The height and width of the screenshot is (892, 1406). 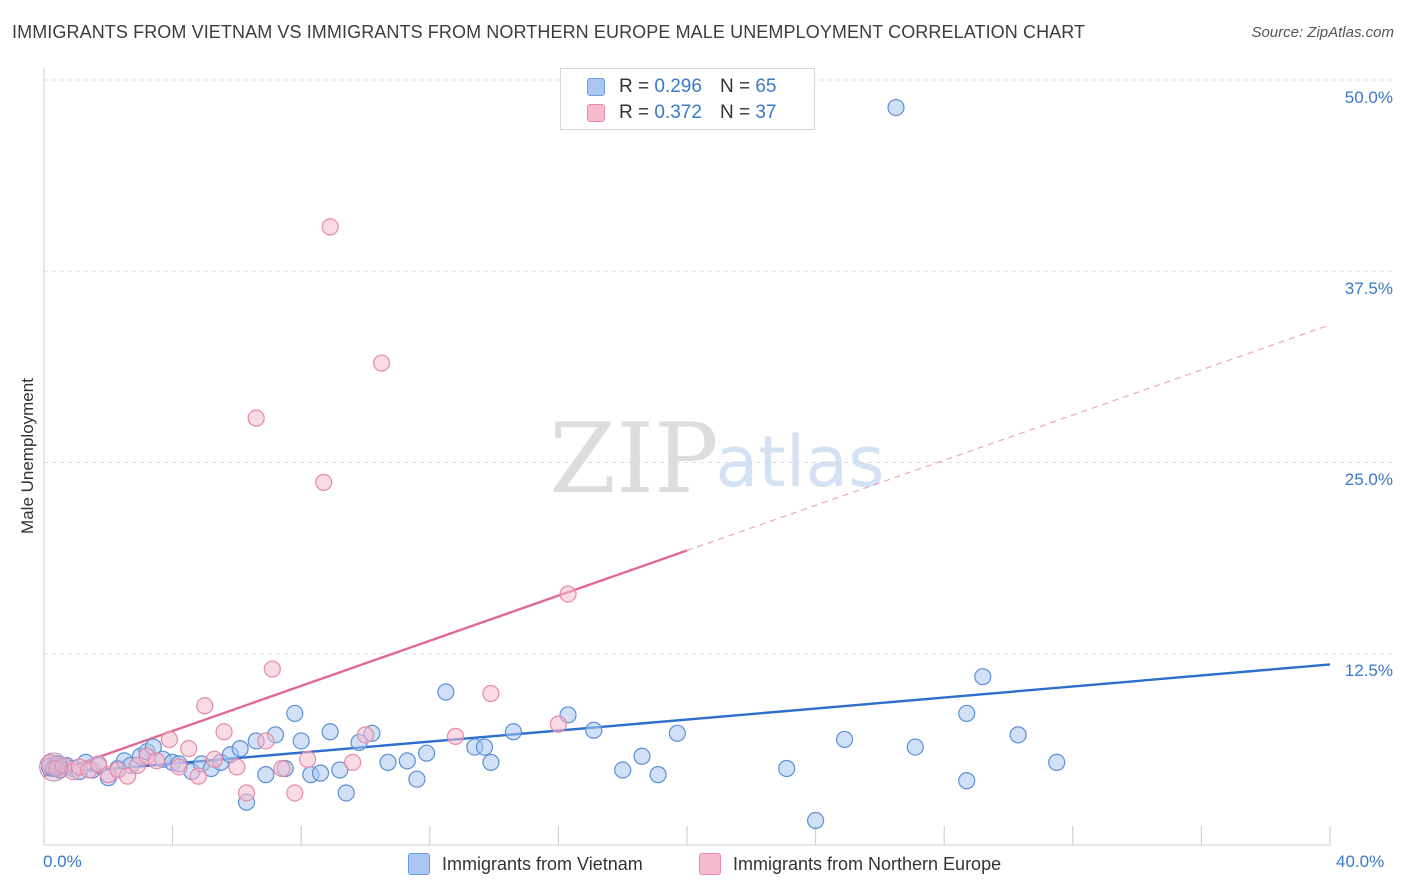 I want to click on legend-row-northern-europe: R = 0.372 N = 37, so click(x=681, y=113).